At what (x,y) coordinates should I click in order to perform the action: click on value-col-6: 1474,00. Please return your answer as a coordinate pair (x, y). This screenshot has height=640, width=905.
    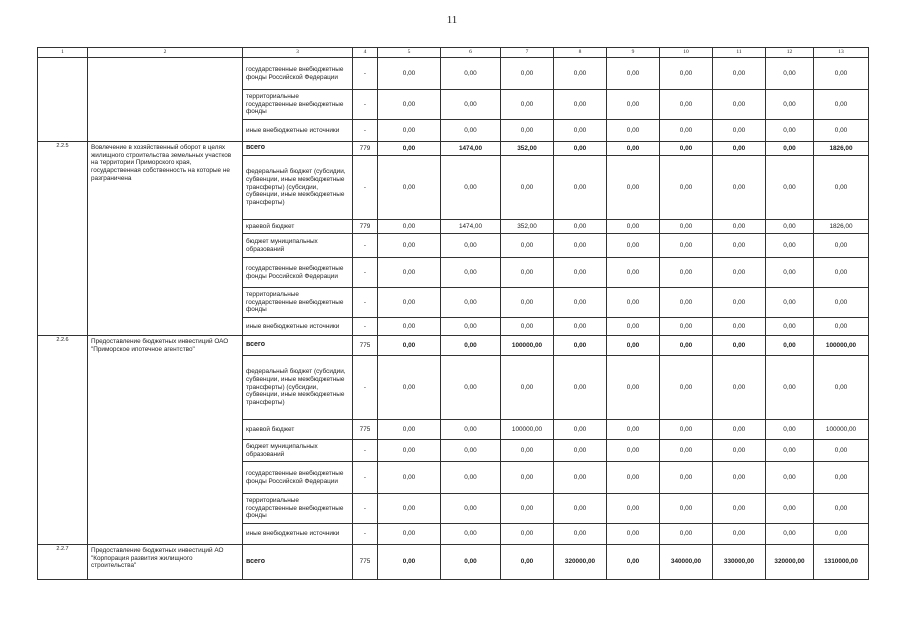
    Looking at the image, I should click on (470, 226).